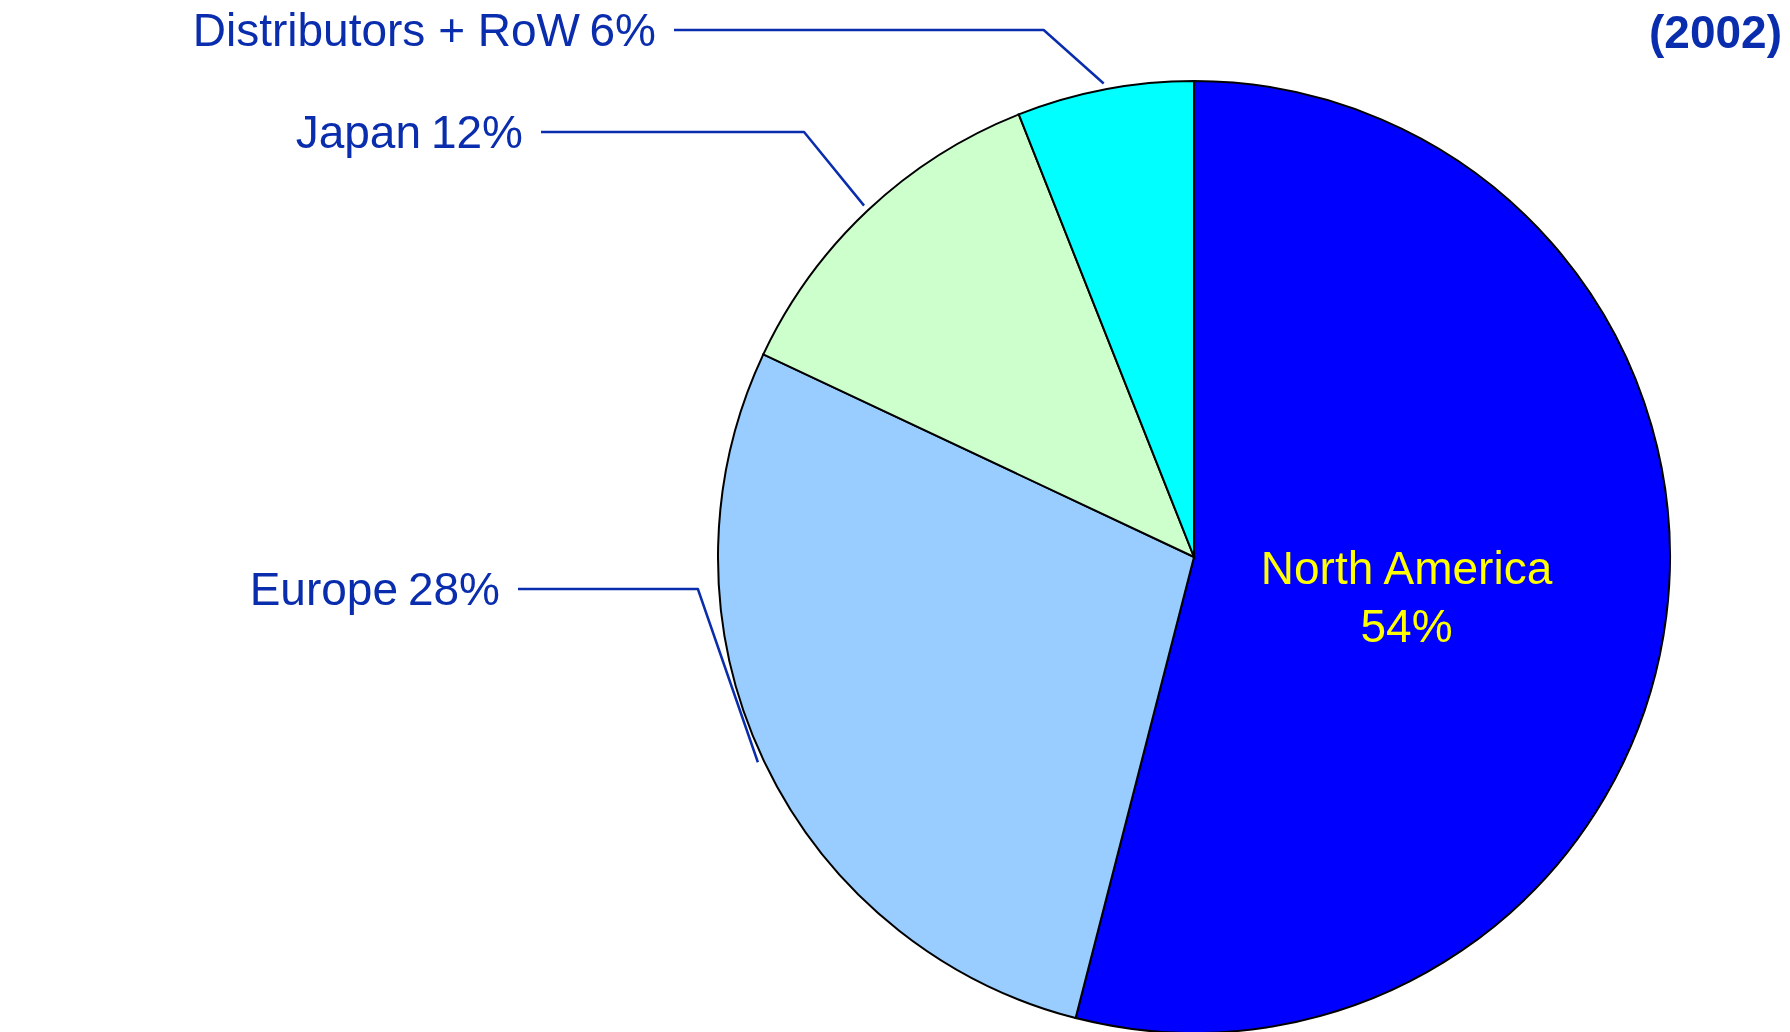 The image size is (1790, 1032). Describe the element at coordinates (1715, 32) in the screenshot. I see `chart-title: (2002)` at that location.